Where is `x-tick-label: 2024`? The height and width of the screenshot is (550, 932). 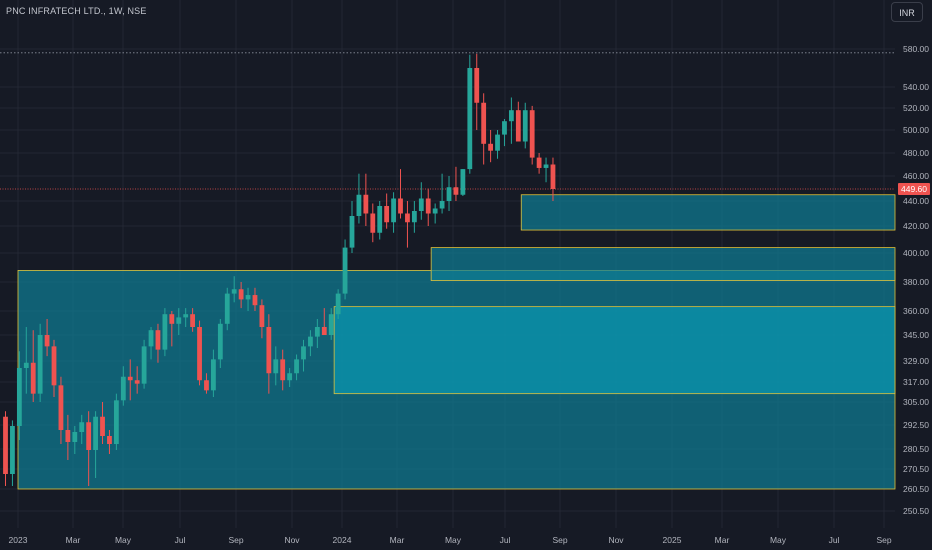 x-tick-label: 2024 is located at coordinates (342, 540).